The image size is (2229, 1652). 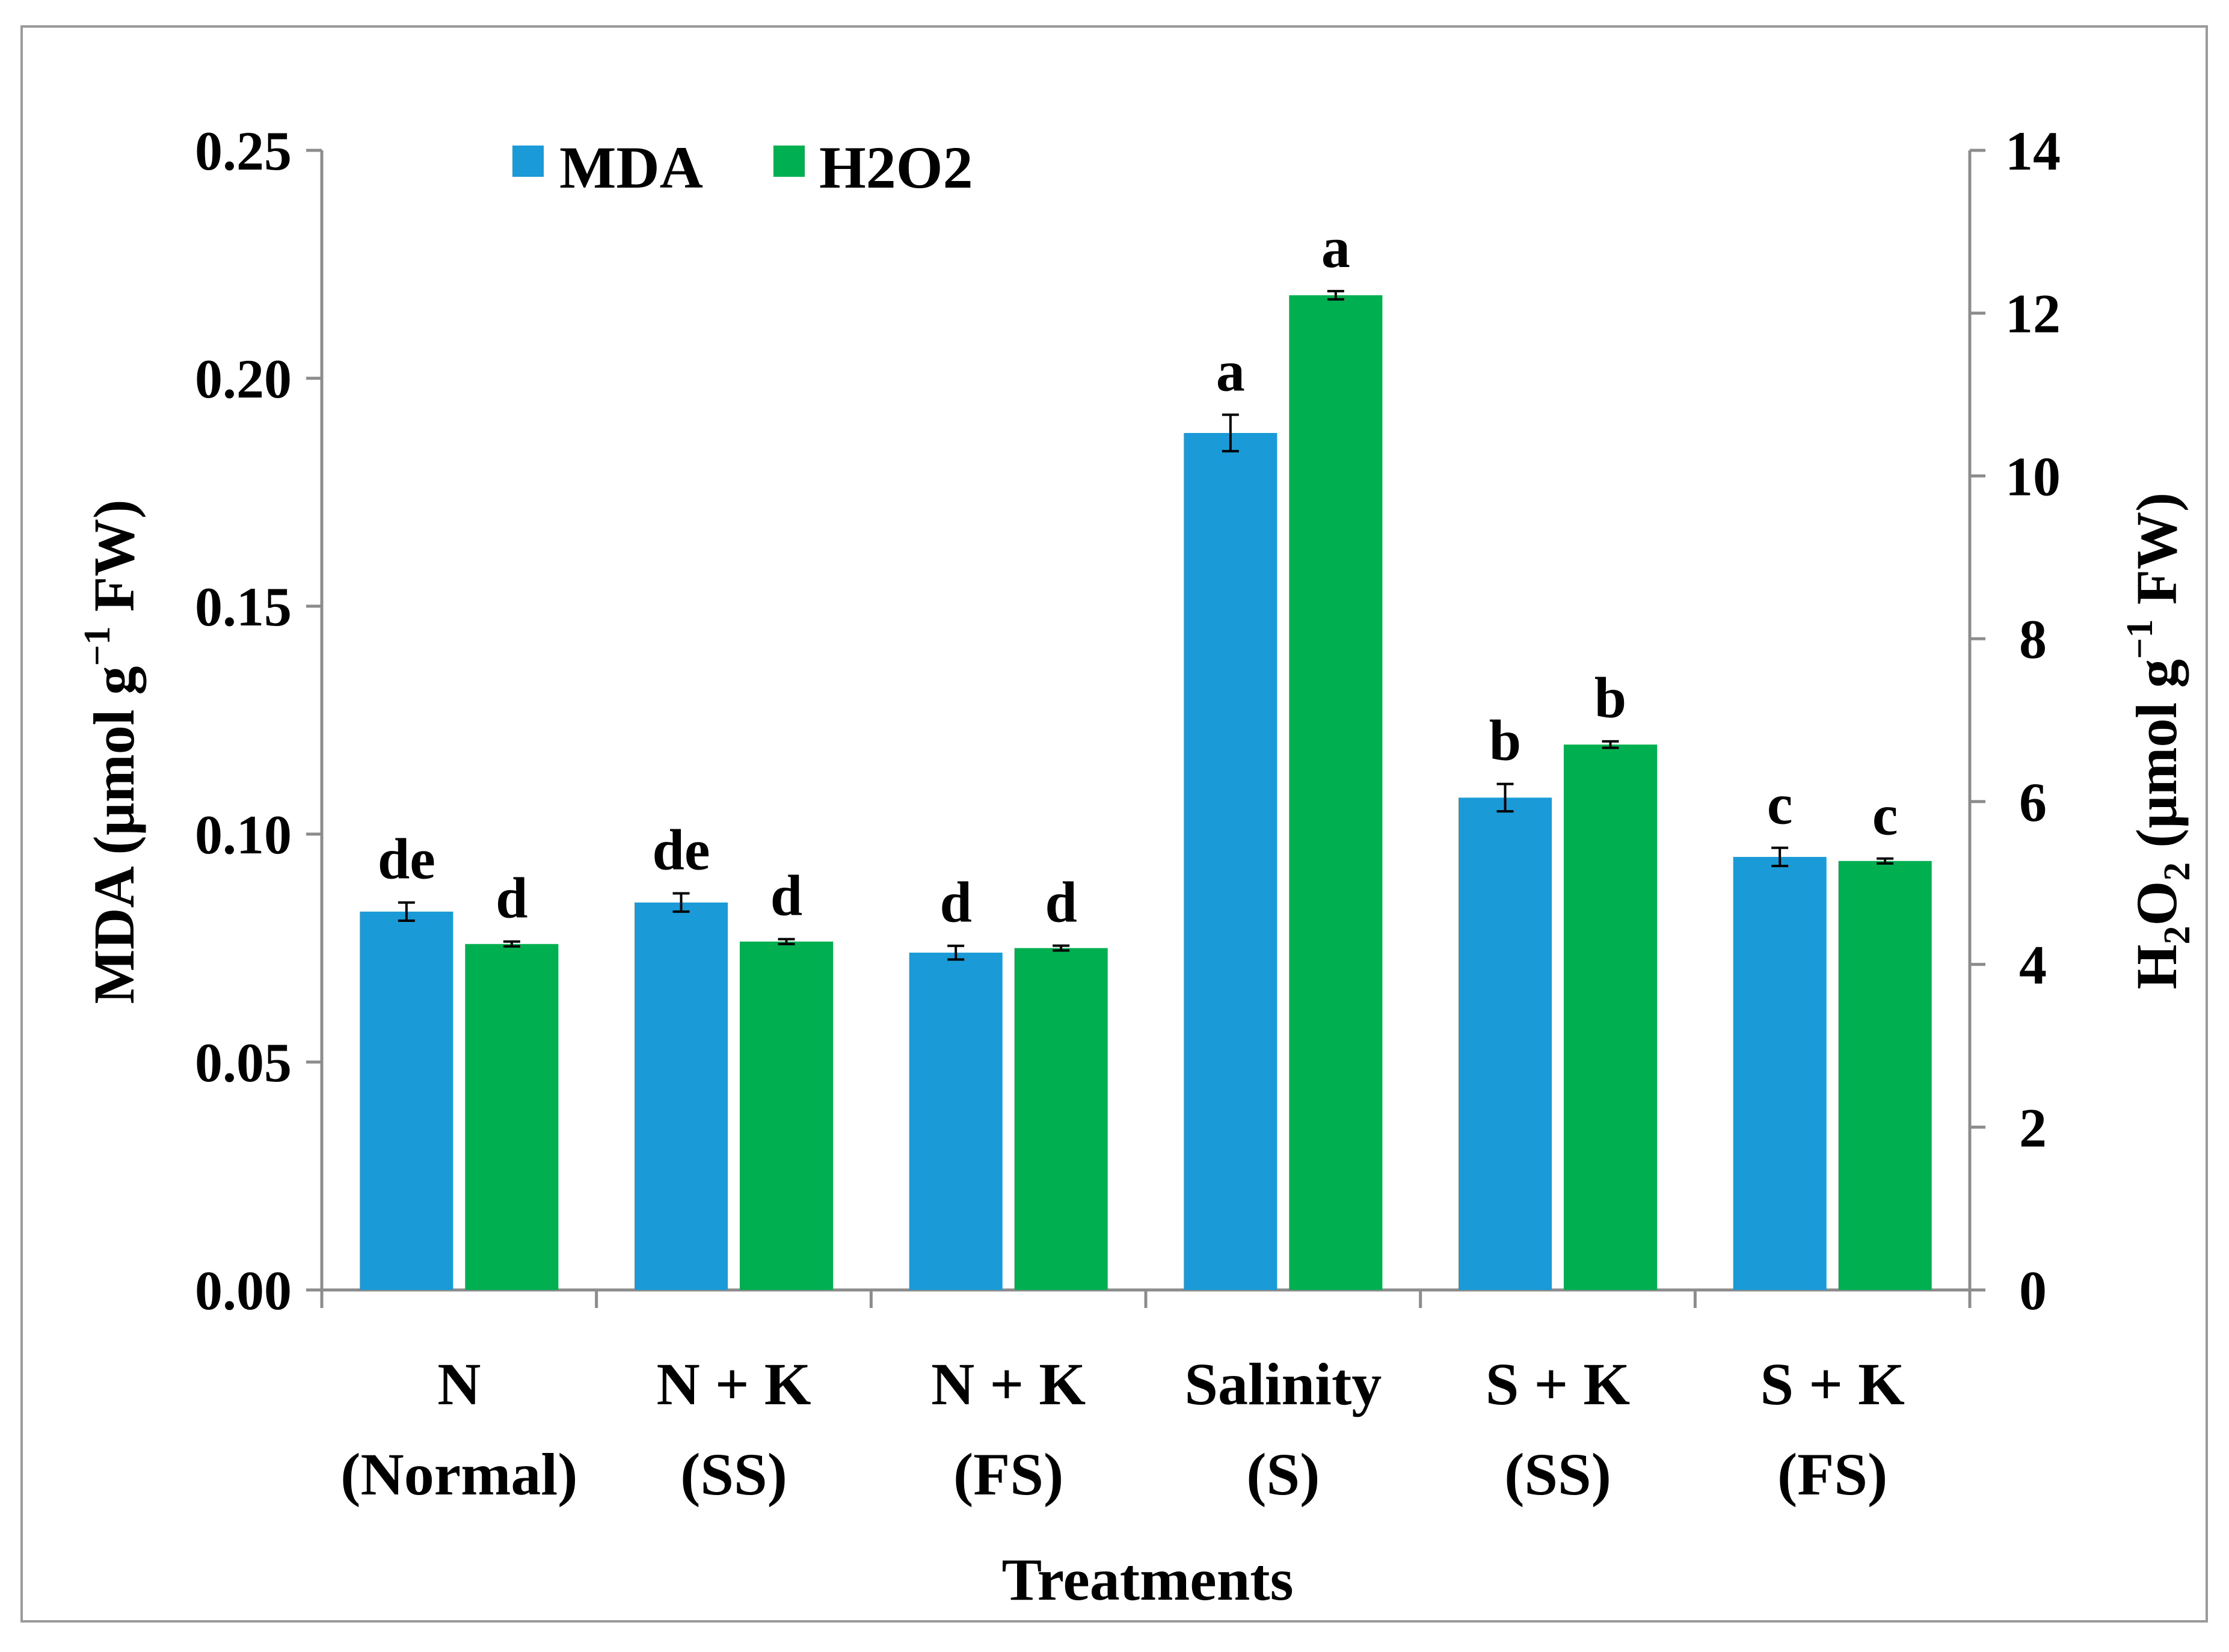 I want to click on legend-swatch-mda, so click(x=528, y=161).